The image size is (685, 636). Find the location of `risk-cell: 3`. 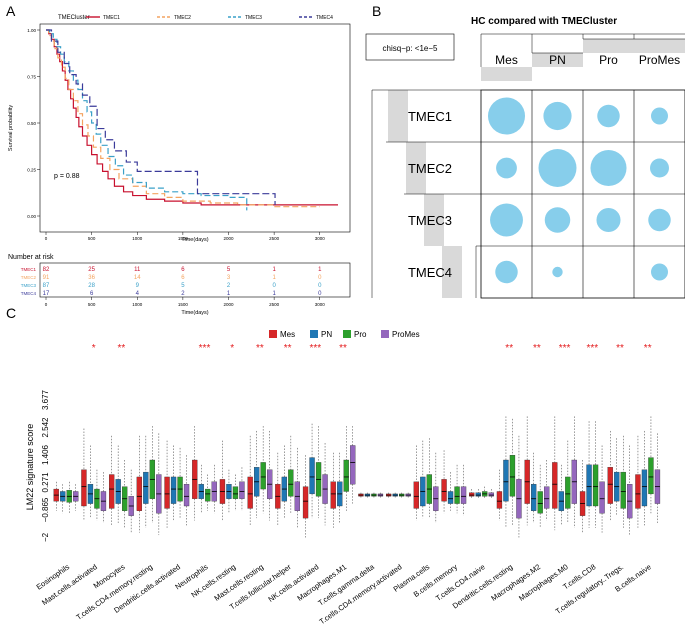

risk-cell: 3 is located at coordinates (229, 278).